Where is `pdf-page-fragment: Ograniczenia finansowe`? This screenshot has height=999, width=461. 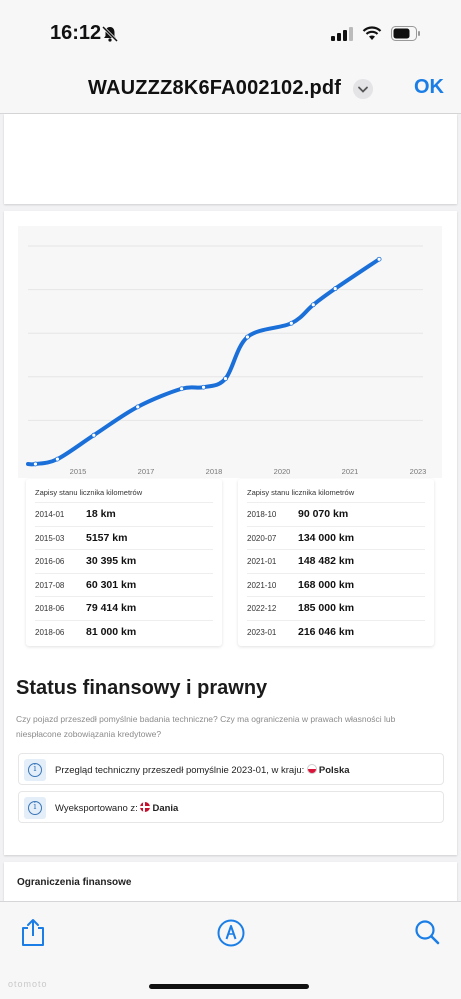 pdf-page-fragment: Ograniczenia finansowe is located at coordinates (230, 882).